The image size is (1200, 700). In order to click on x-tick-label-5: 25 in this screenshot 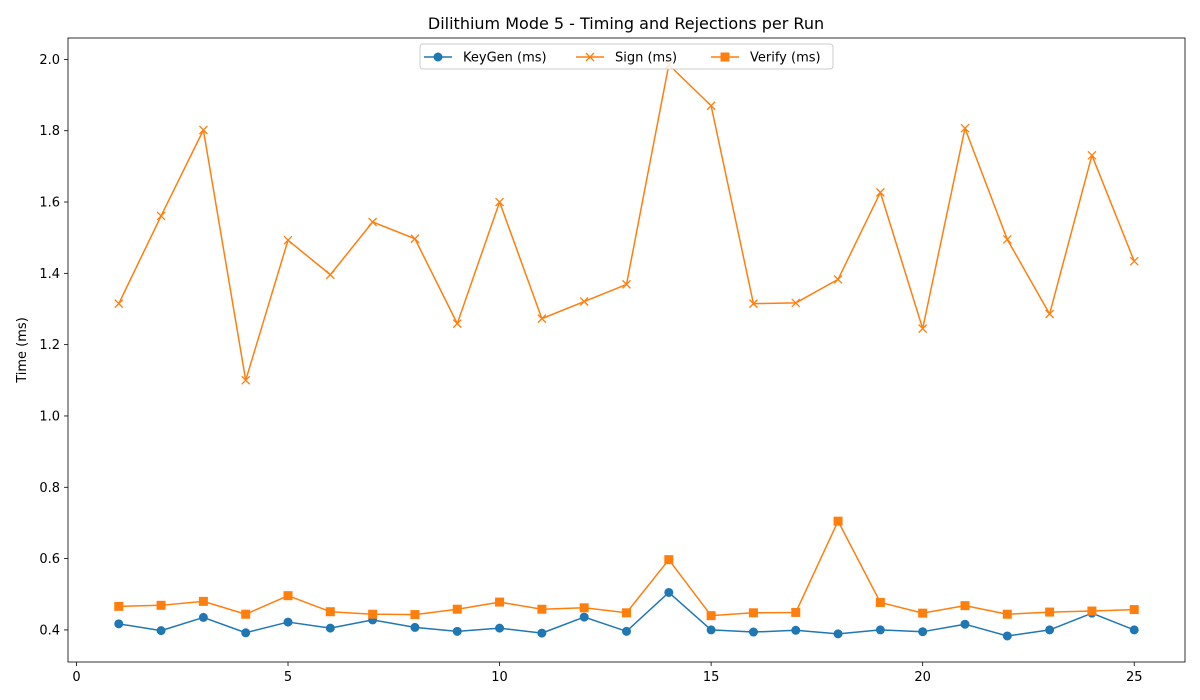, I will do `click(1134, 677)`.